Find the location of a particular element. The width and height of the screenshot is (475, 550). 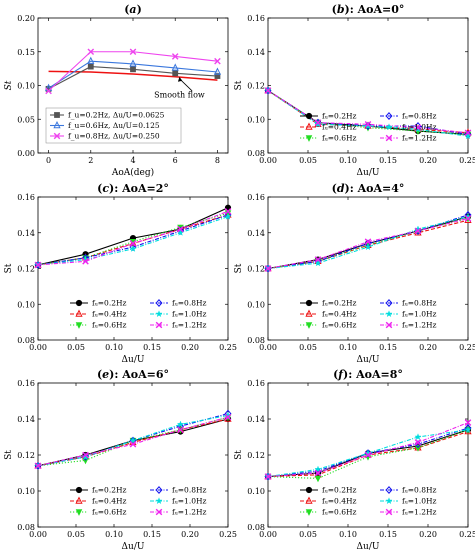

panel-title: (a) is located at coordinates (133, 9).